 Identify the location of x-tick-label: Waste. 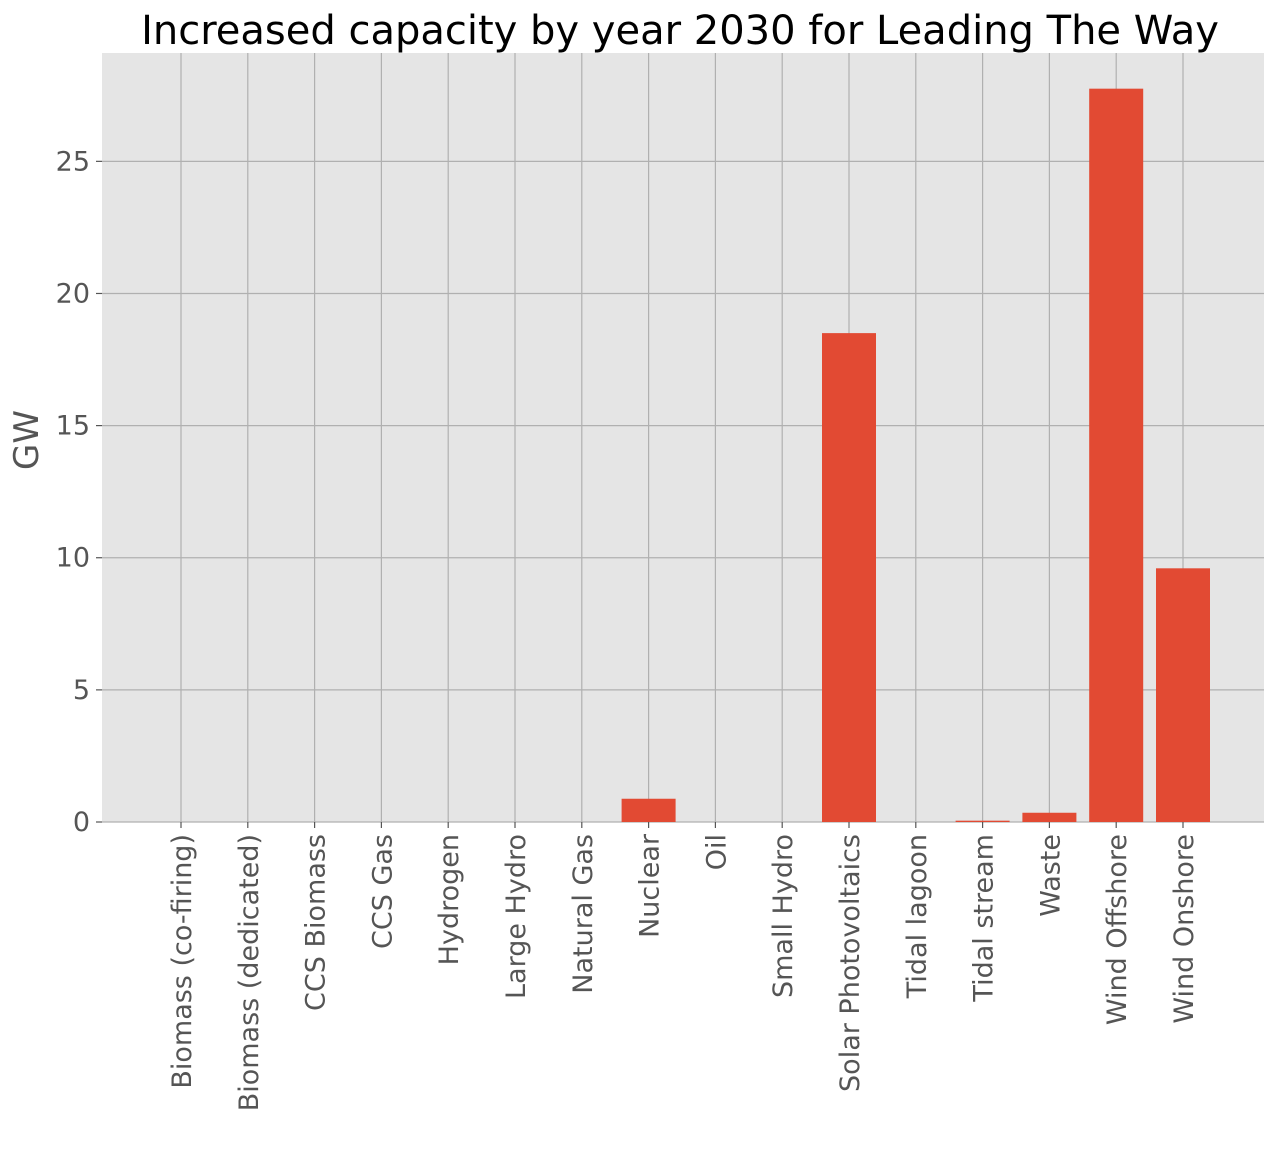
(1050, 875).